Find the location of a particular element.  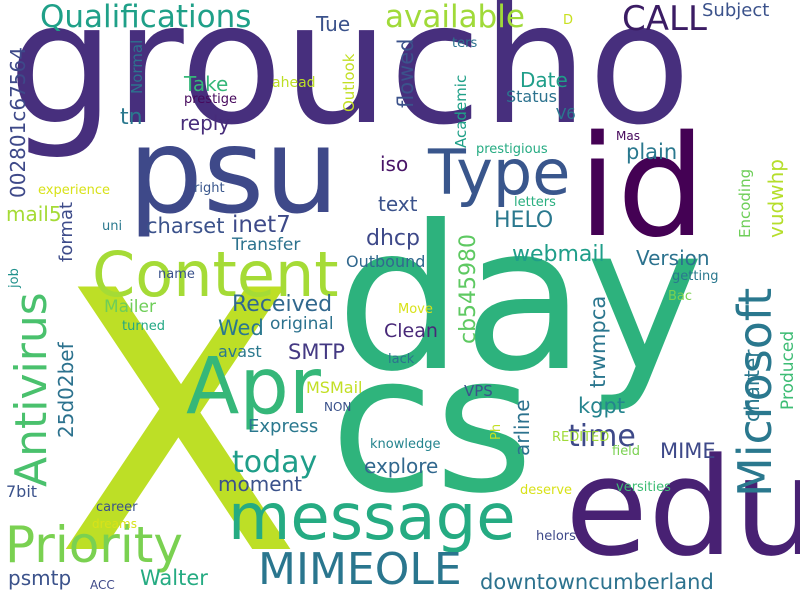

word-message: message is located at coordinates (372, 518).